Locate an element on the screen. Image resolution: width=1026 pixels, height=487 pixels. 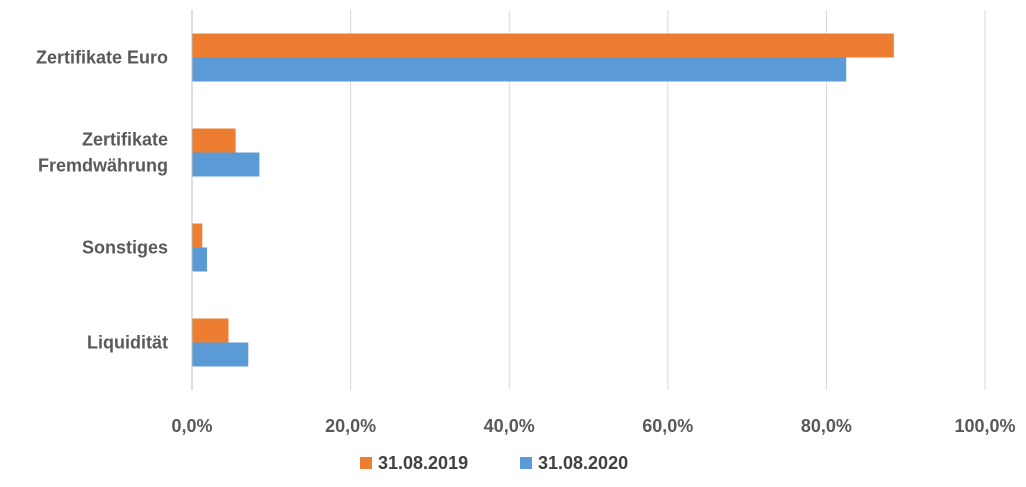
x-tick-label: 0,0% is located at coordinates (191, 426).